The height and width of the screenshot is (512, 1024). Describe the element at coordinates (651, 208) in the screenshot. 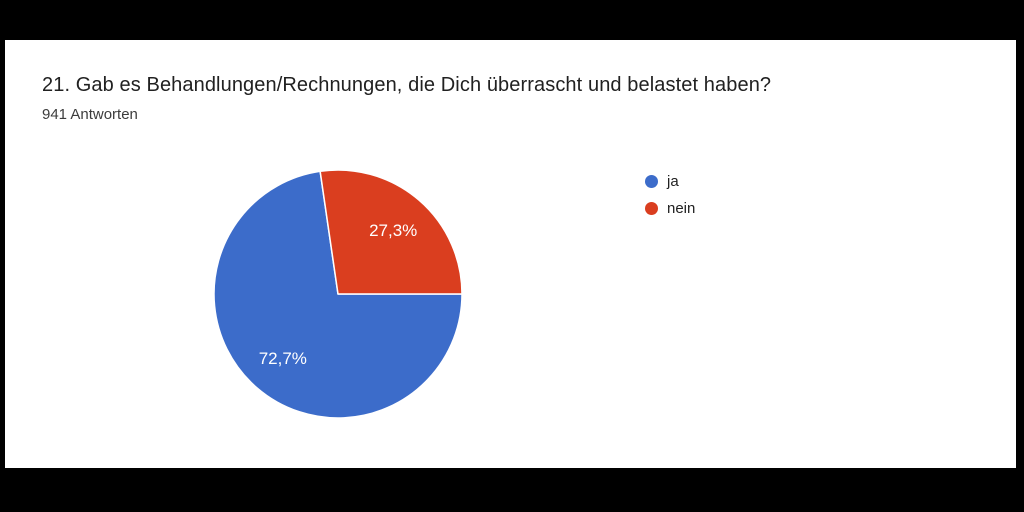

I see `legend-swatch-nein-icon` at that location.